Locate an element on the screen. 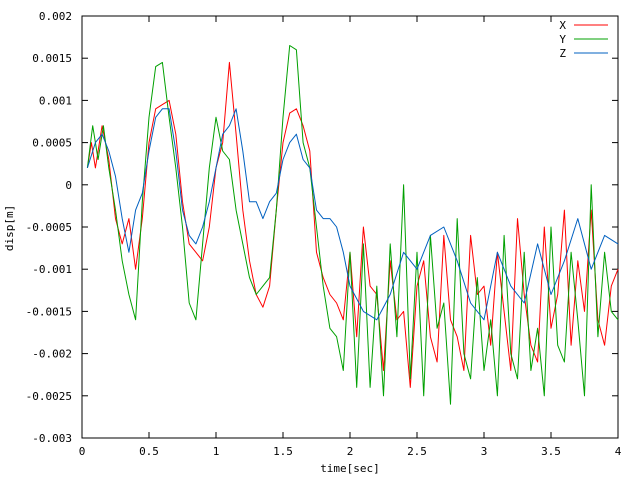  y-tick-label: 0.0005 is located at coordinates (52, 143).